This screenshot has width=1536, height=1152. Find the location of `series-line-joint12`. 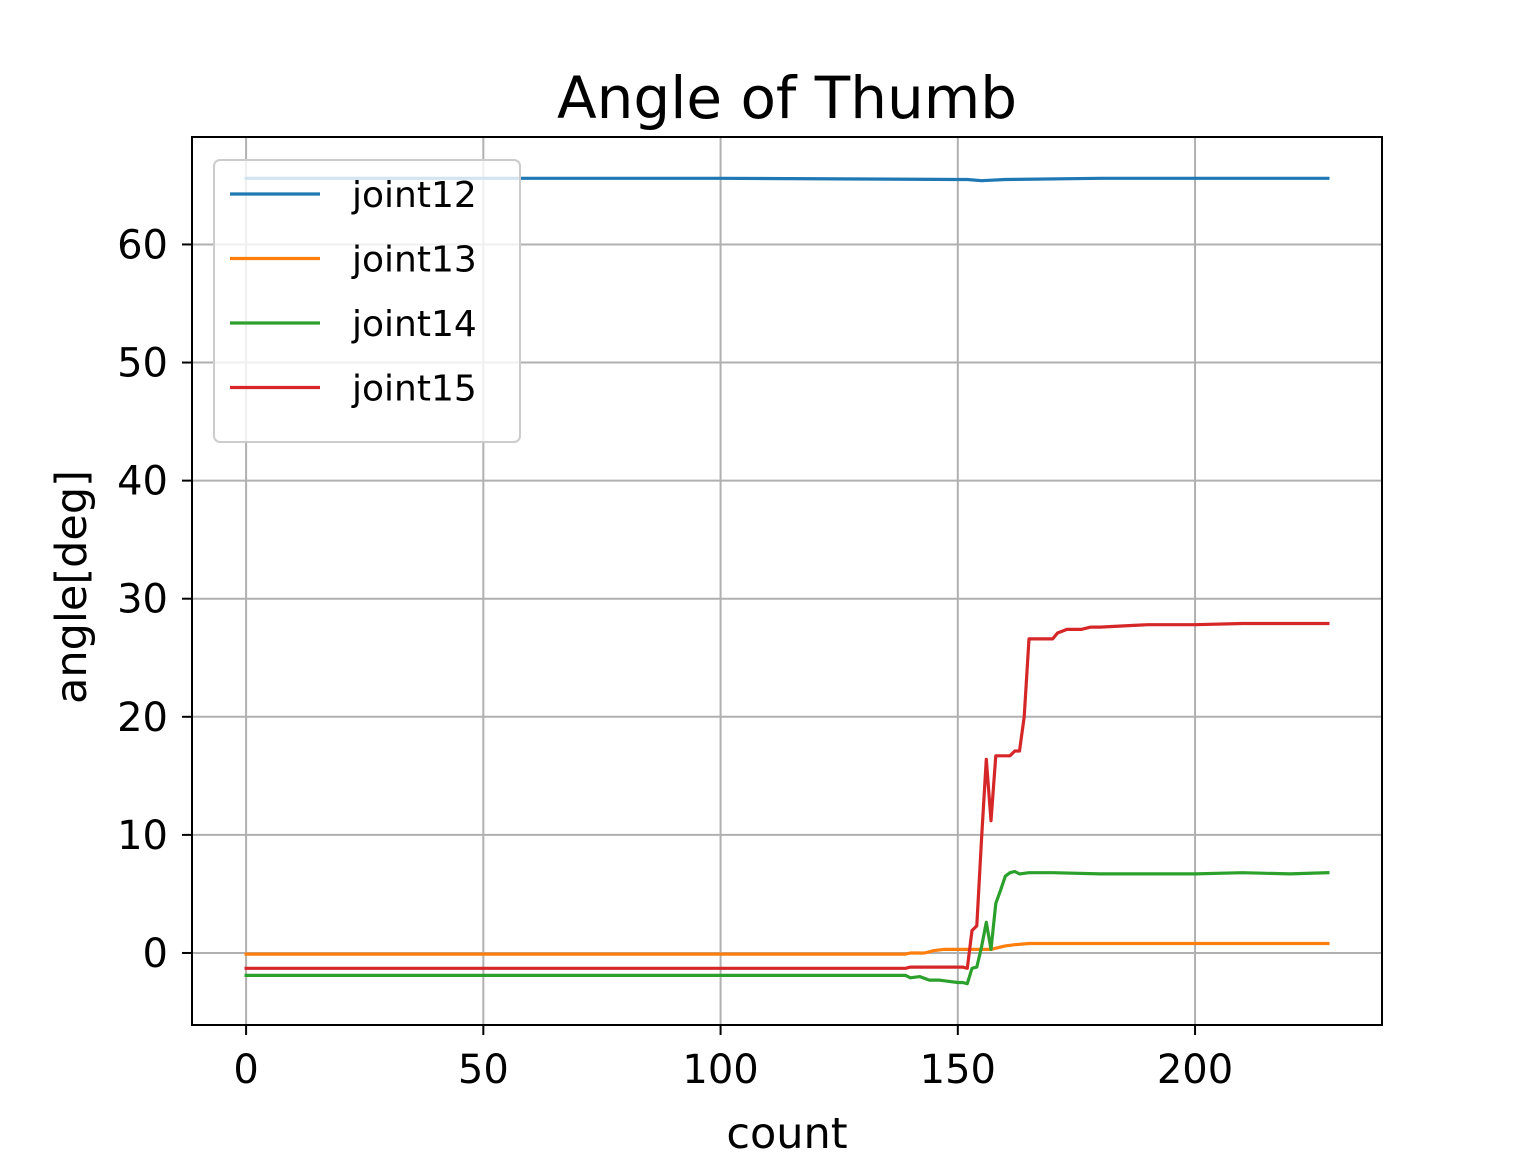

series-line-joint12 is located at coordinates (787, 179).